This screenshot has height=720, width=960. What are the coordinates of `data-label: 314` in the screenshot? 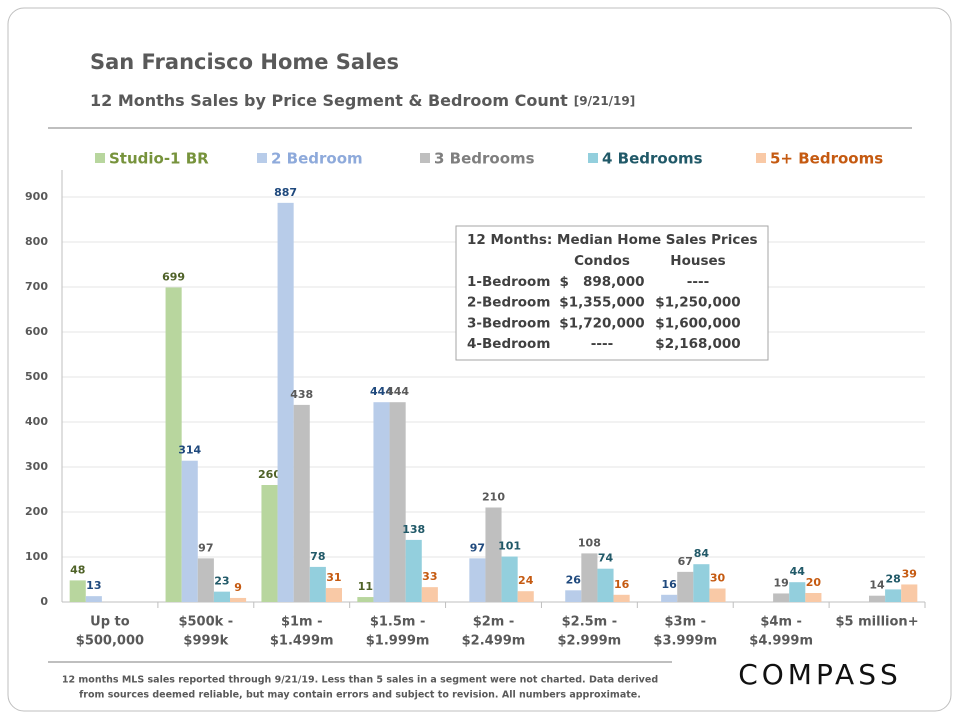 It's located at (189, 450).